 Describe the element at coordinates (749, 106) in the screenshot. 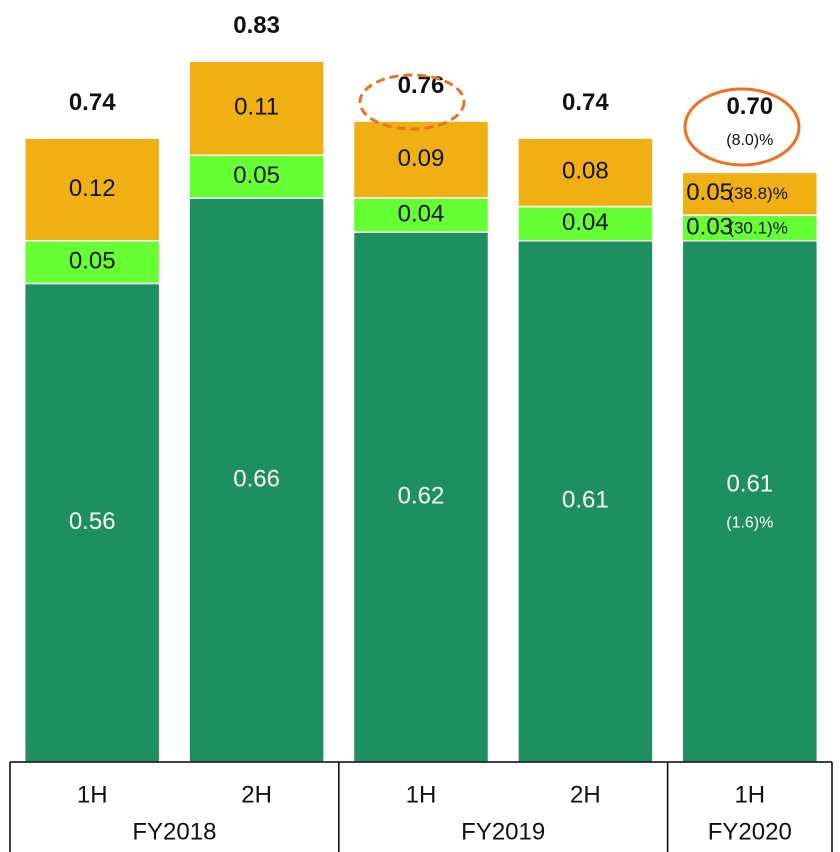

I see `total-label: 0.70` at that location.